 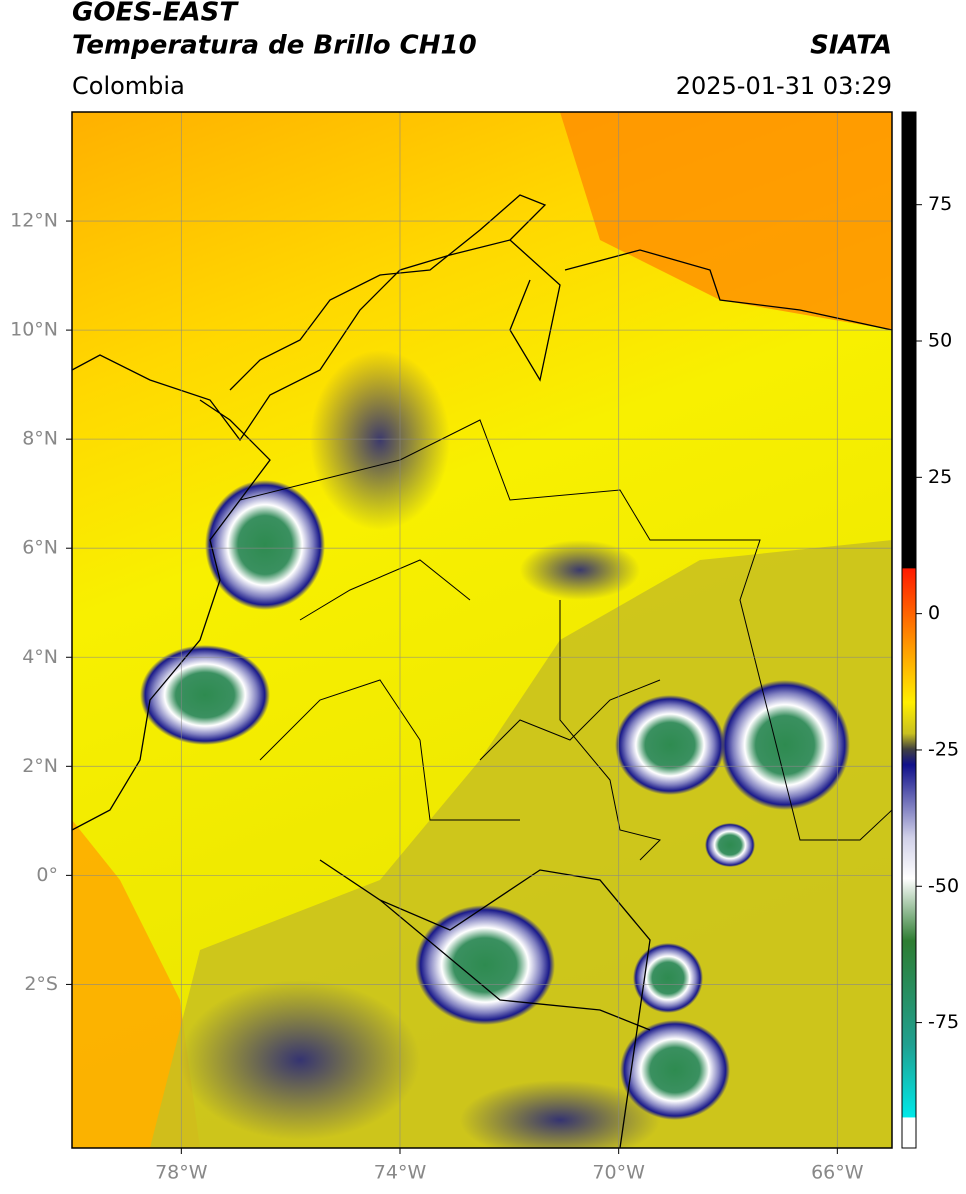 What do you see at coordinates (34, 221) in the screenshot?
I see `lat-tick-label: 12°N` at bounding box center [34, 221].